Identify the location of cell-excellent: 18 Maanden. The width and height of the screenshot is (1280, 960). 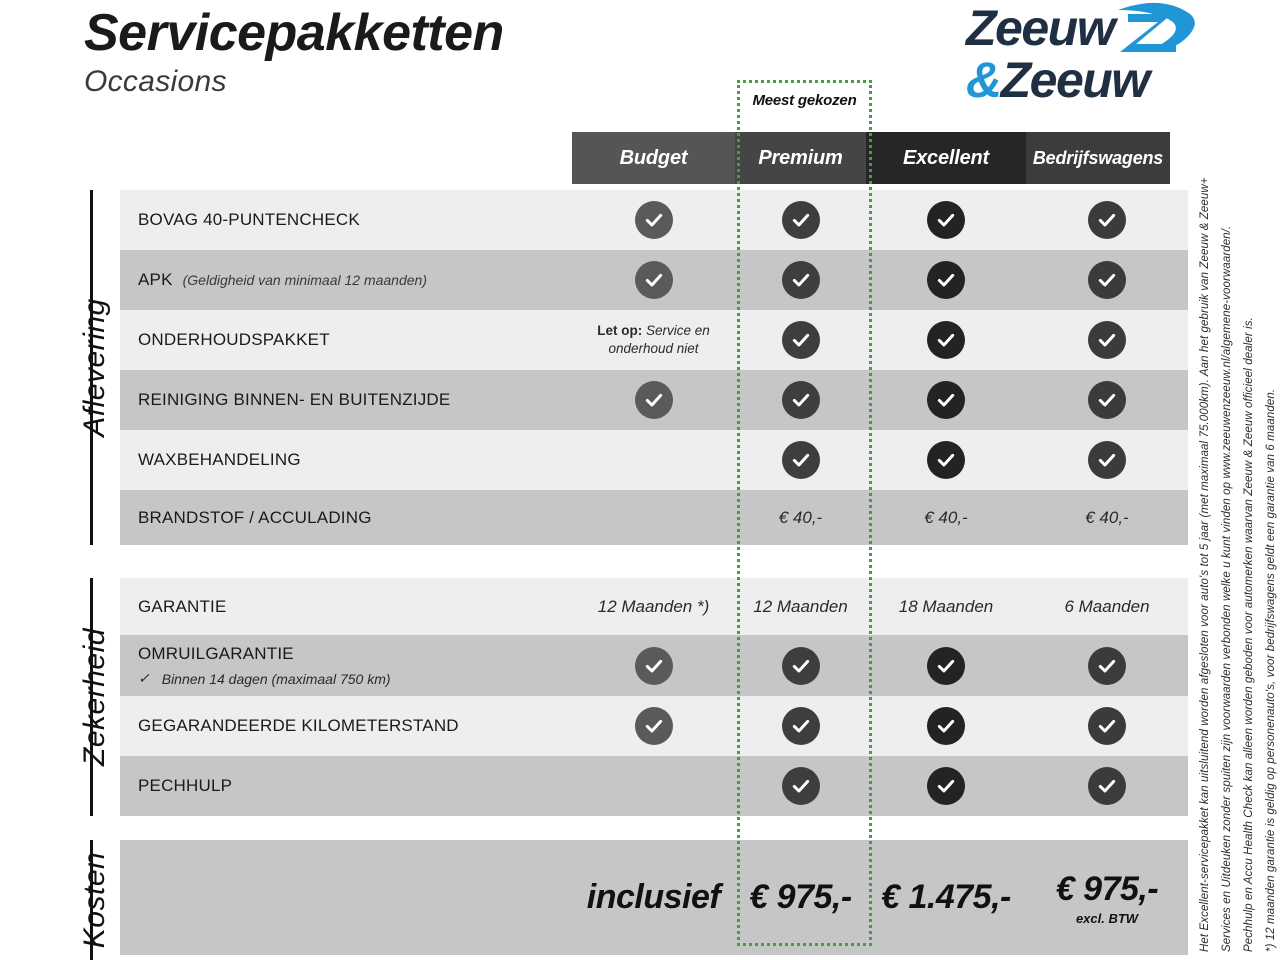
(946, 606).